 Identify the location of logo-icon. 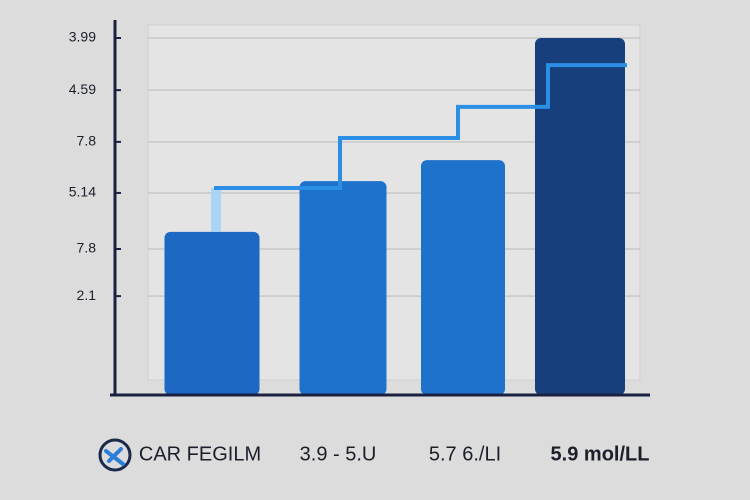
(115, 455).